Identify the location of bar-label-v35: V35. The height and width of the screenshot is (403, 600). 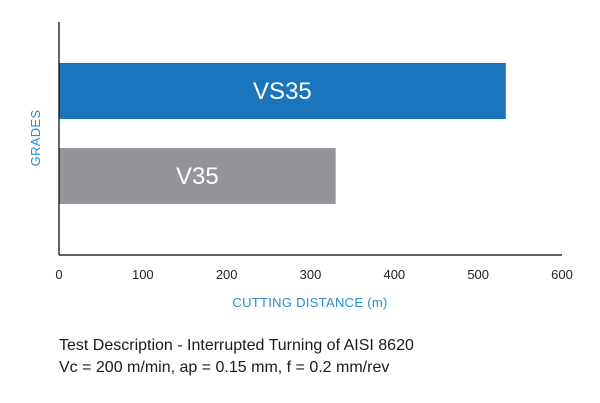
(197, 176).